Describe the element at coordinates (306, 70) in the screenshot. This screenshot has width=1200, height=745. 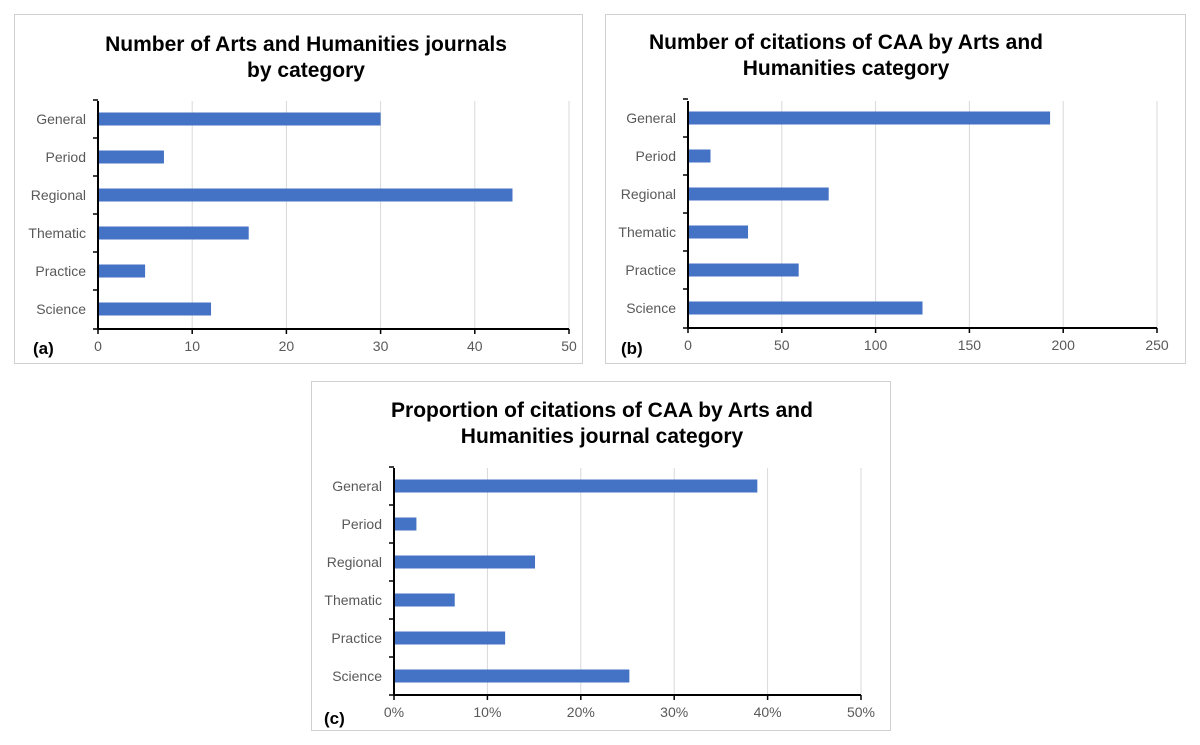
I see `chart-title: by category` at that location.